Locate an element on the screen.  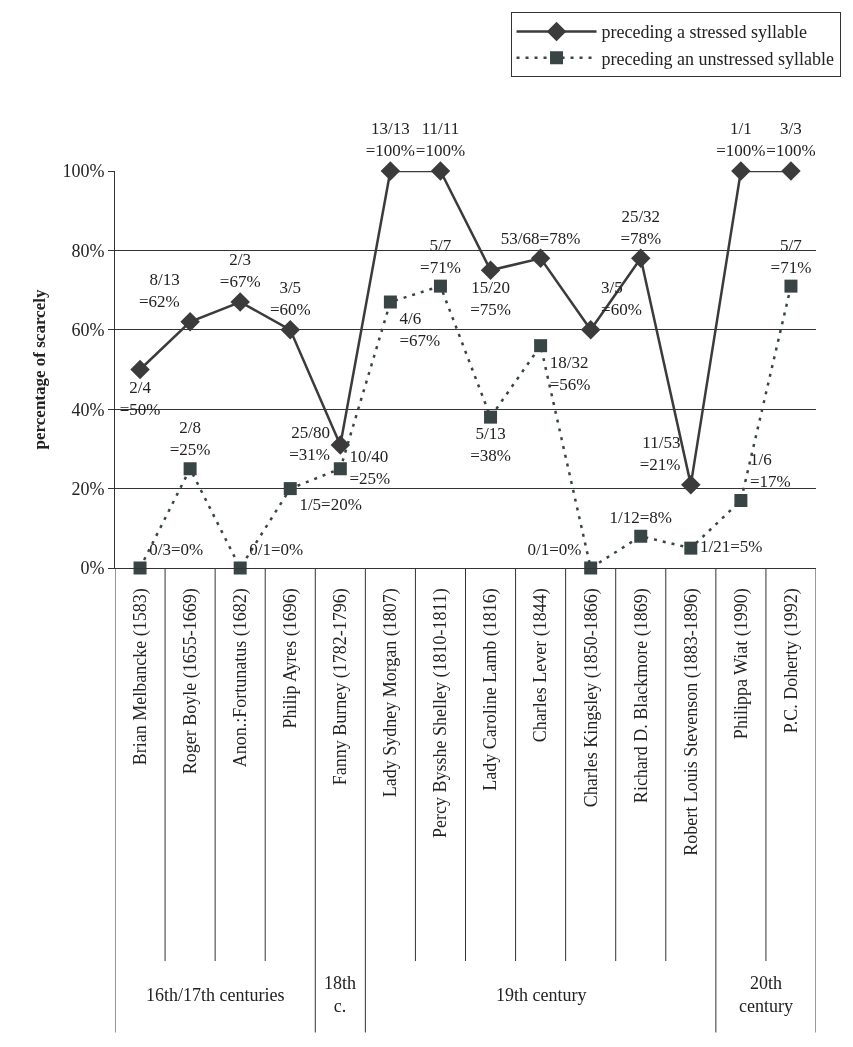
x-tick-label: Charles Kingsley (1850-1866) is located at coordinates (591, 698).